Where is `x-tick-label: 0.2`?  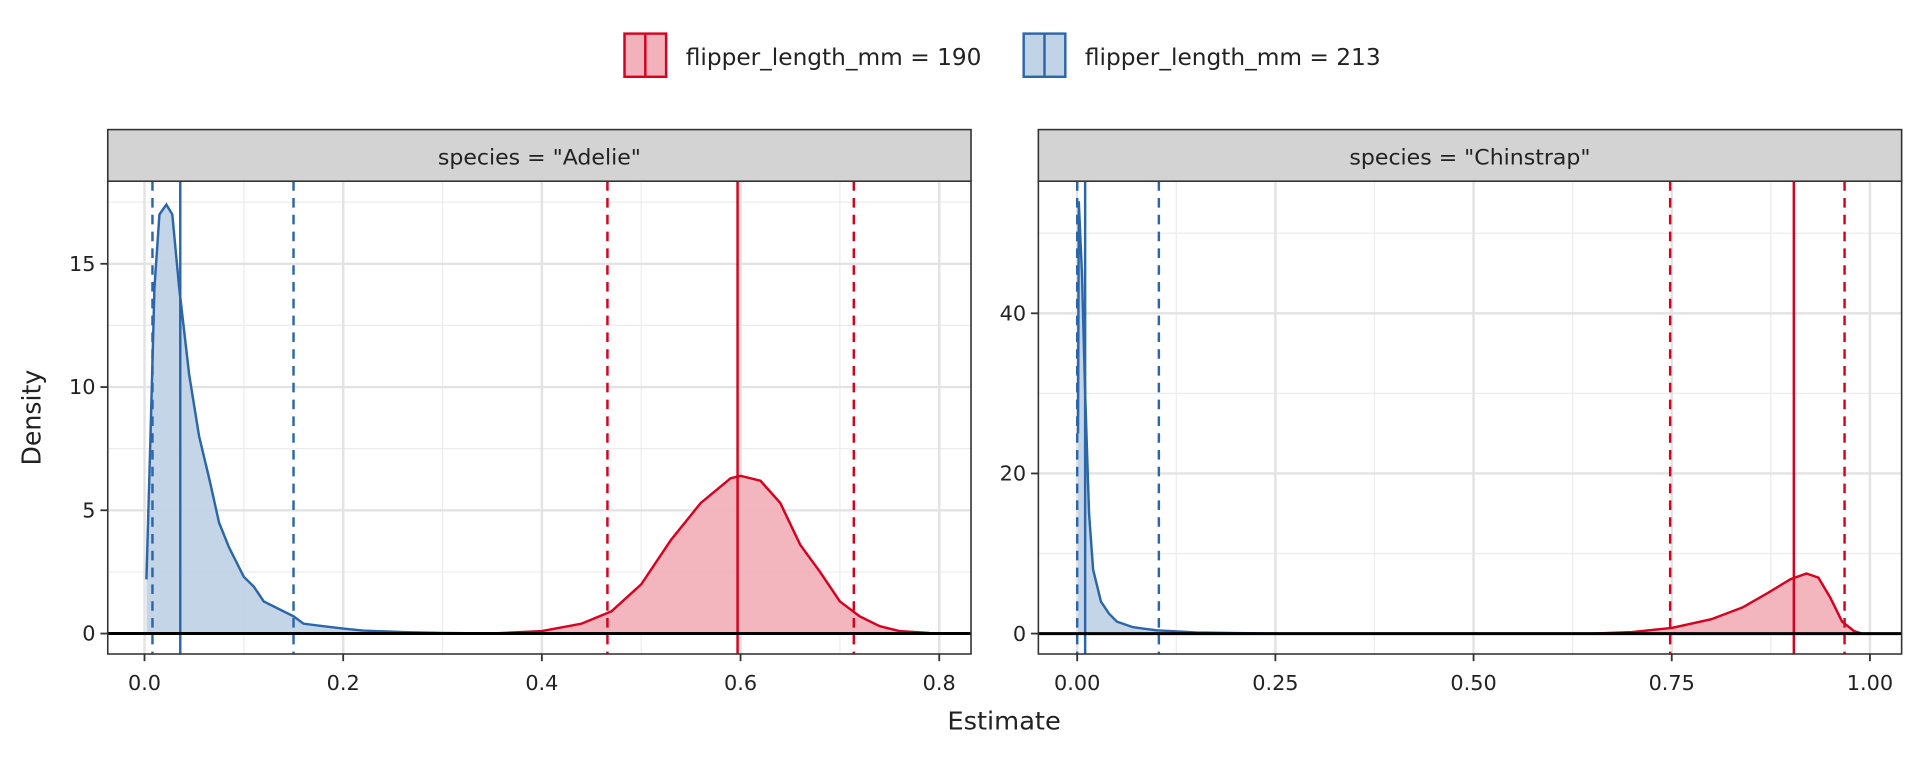
x-tick-label: 0.2 is located at coordinates (343, 683).